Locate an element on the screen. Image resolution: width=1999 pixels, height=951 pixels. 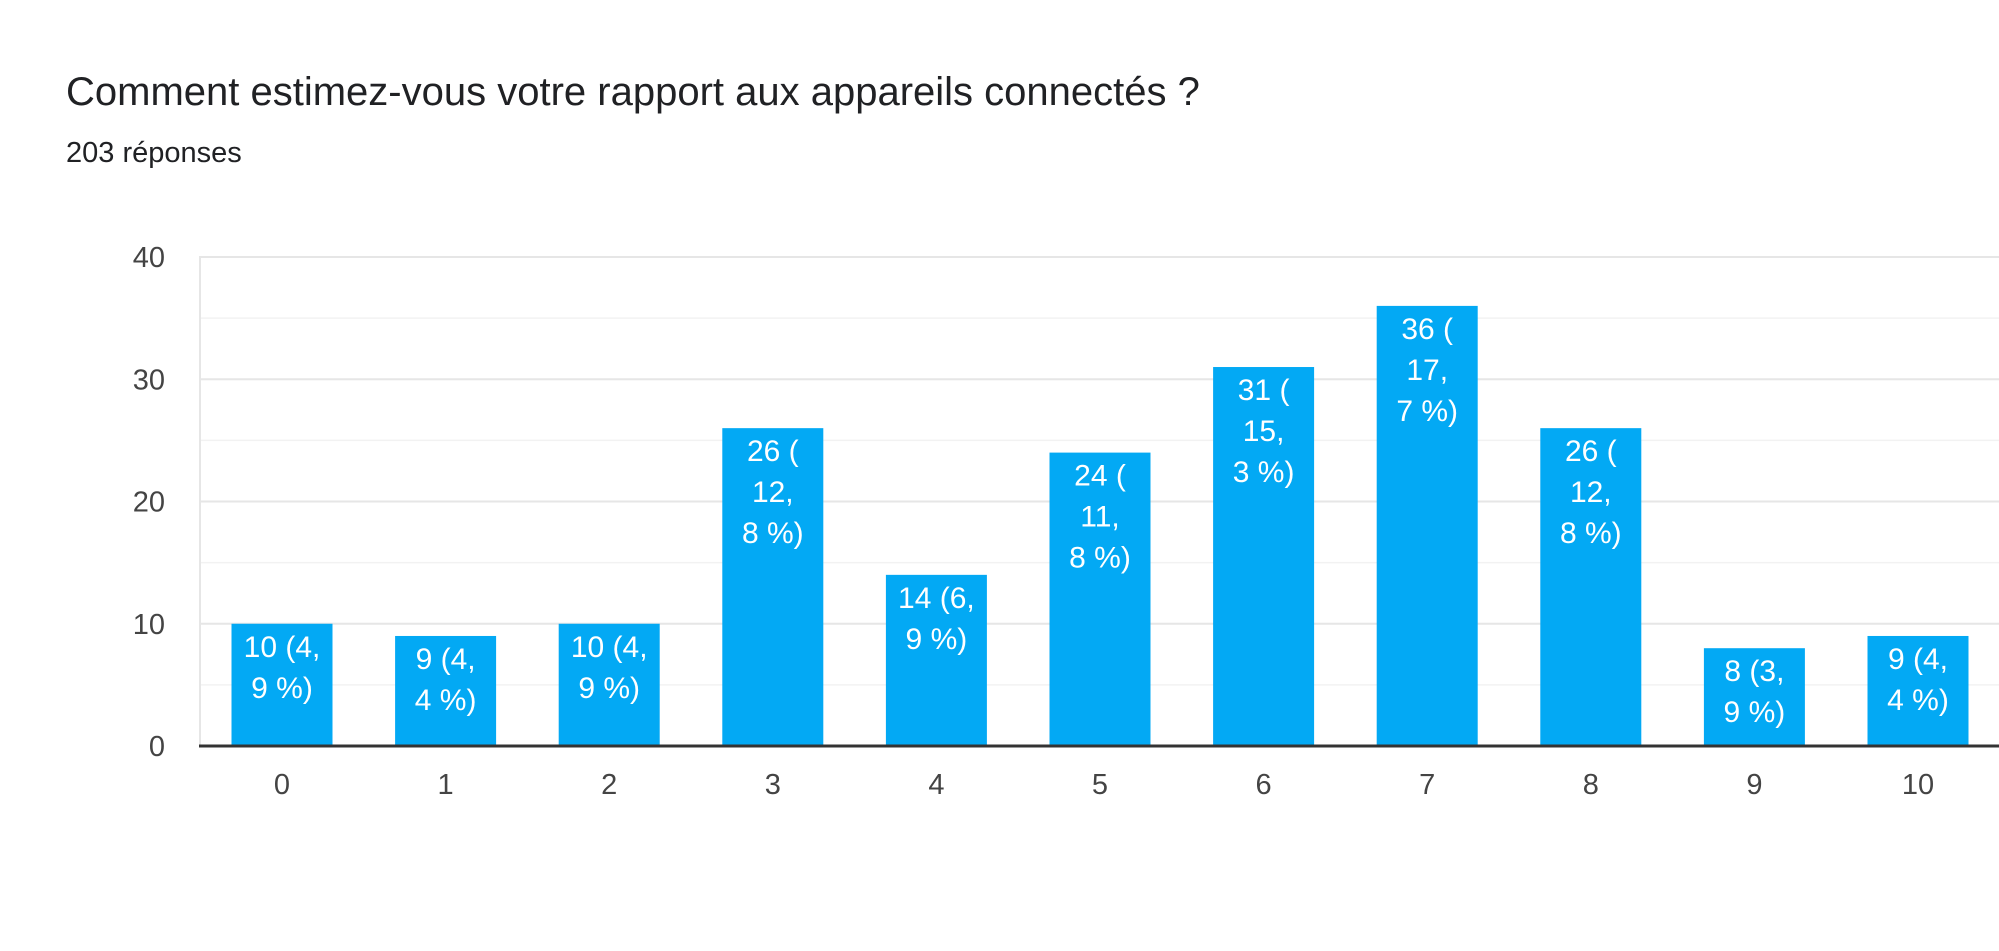
x-tick-label: 0 is located at coordinates (282, 785).